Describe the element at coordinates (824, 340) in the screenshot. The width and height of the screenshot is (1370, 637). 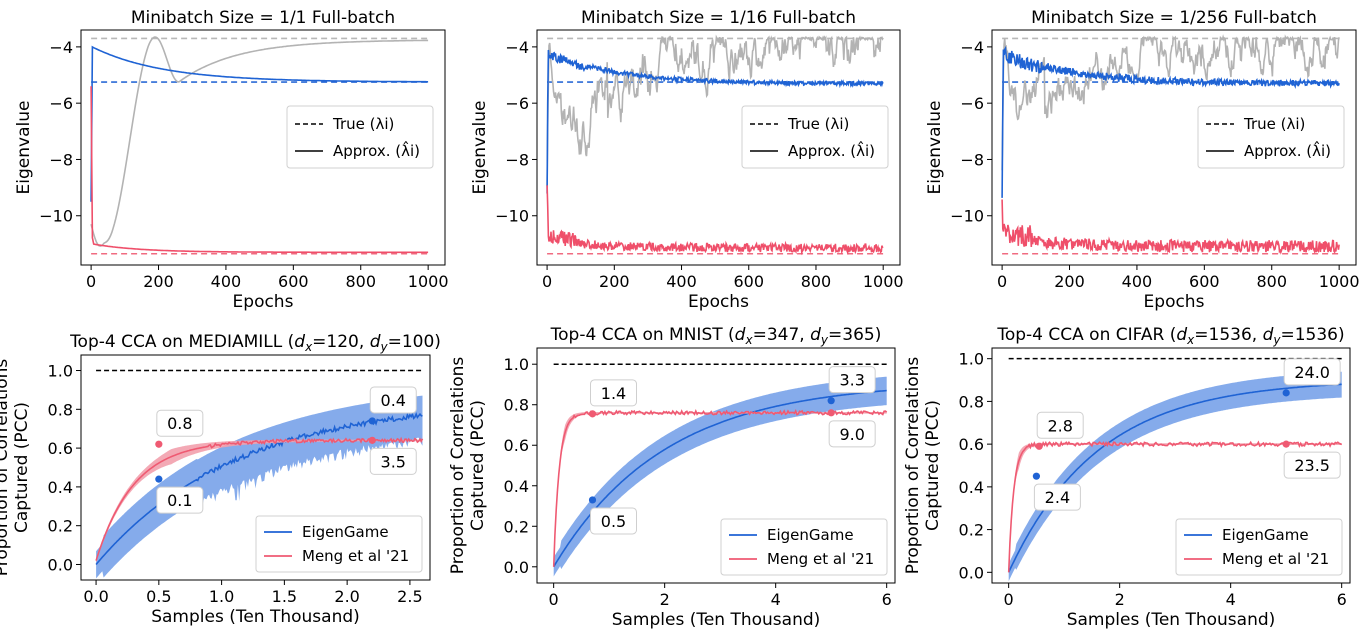
I see `title-dy-sub: y` at that location.